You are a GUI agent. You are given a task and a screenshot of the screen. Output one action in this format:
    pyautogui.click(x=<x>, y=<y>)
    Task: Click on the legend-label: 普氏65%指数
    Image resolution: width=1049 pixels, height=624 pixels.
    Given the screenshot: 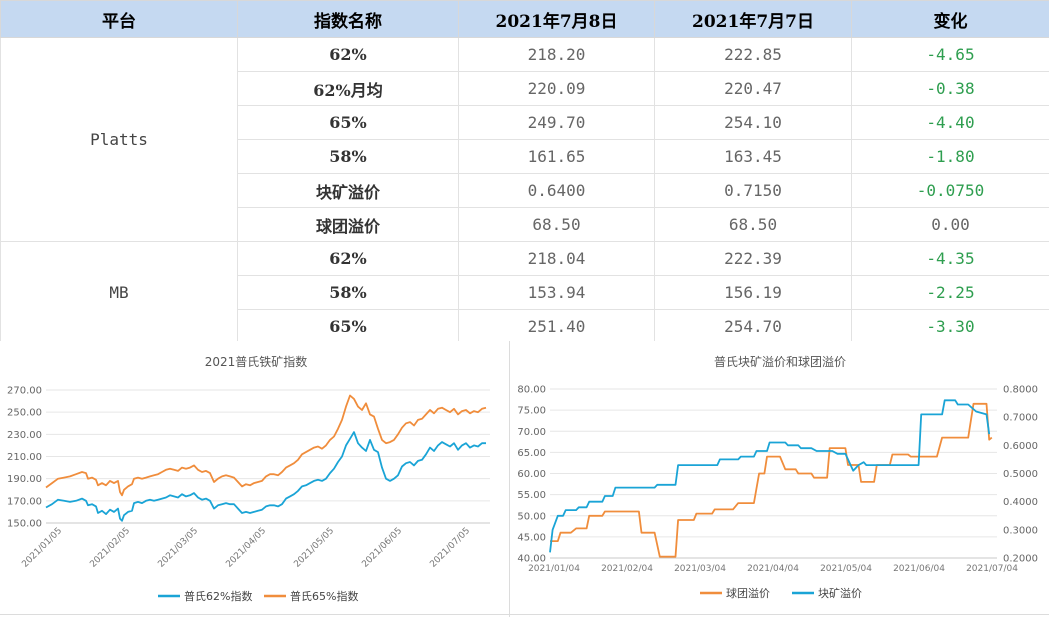 What is the action you would take?
    pyautogui.click(x=324, y=596)
    